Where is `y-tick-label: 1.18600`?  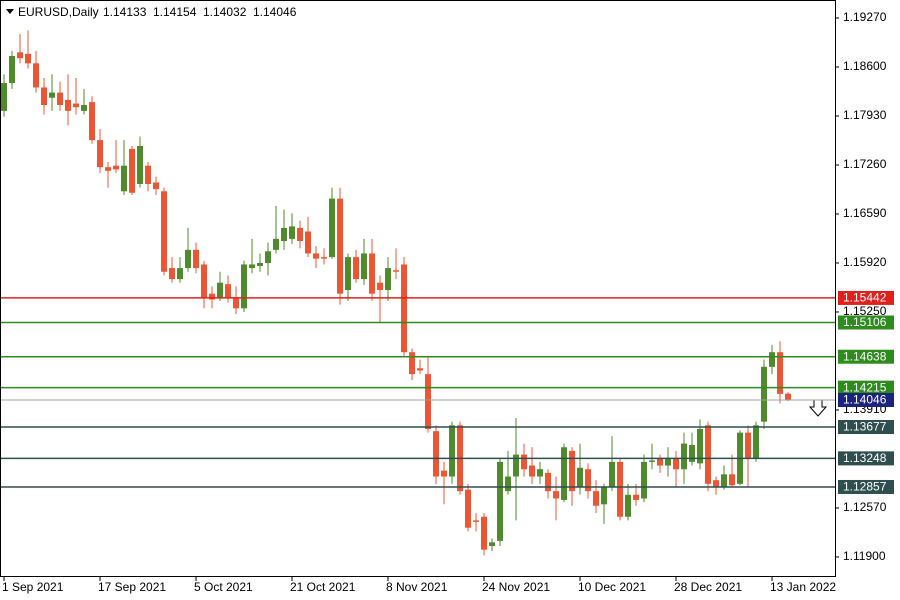 y-tick-label: 1.18600 is located at coordinates (865, 66).